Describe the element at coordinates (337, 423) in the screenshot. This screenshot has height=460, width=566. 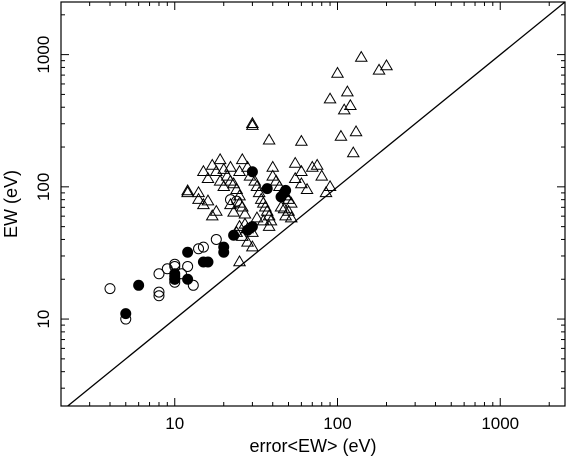
I see `x-tick-label: 100` at that location.